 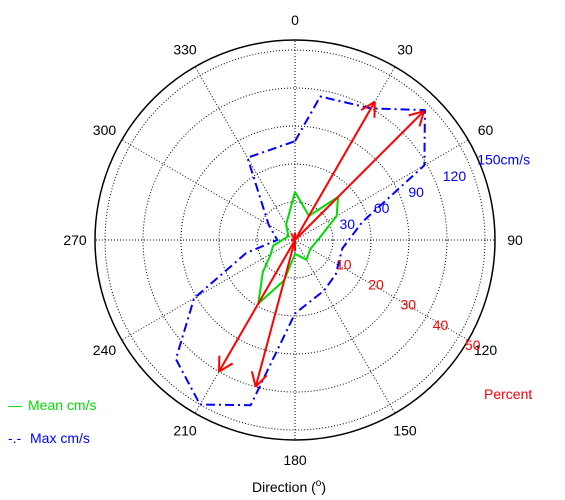 What do you see at coordinates (75, 240) in the screenshot?
I see `angle-tick-label: 270` at bounding box center [75, 240].